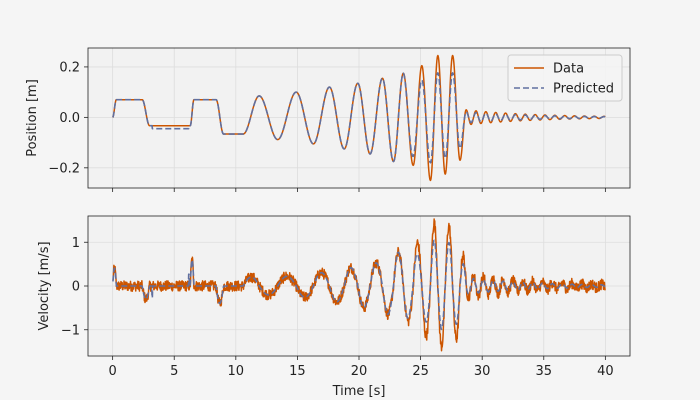 The height and width of the screenshot is (400, 700). What do you see at coordinates (64, 168) in the screenshot?
I see `ytick-label: −0.2` at bounding box center [64, 168].